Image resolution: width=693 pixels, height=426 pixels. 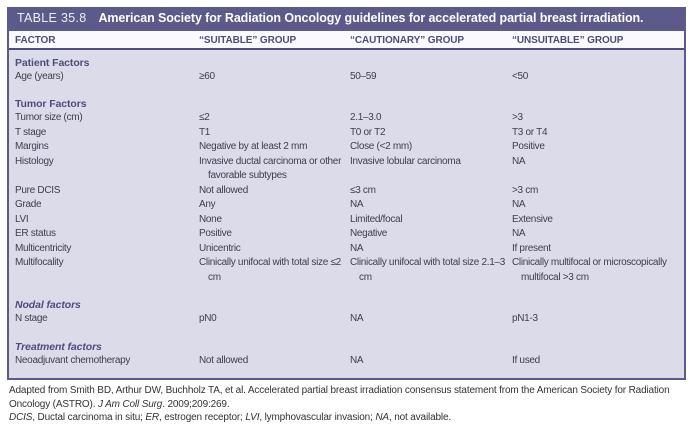 What do you see at coordinates (207, 204) in the screenshot?
I see `cell-suitable: Any` at bounding box center [207, 204].